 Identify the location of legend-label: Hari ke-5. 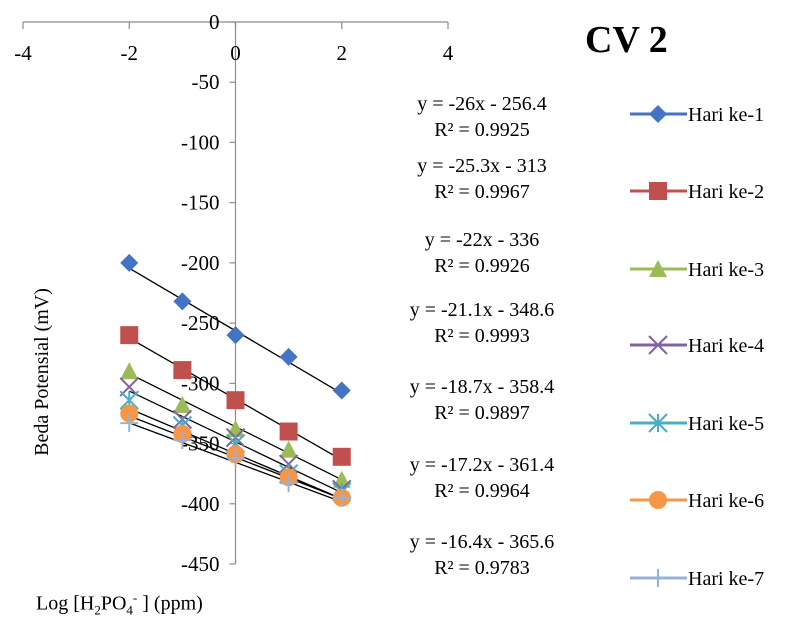
(726, 424).